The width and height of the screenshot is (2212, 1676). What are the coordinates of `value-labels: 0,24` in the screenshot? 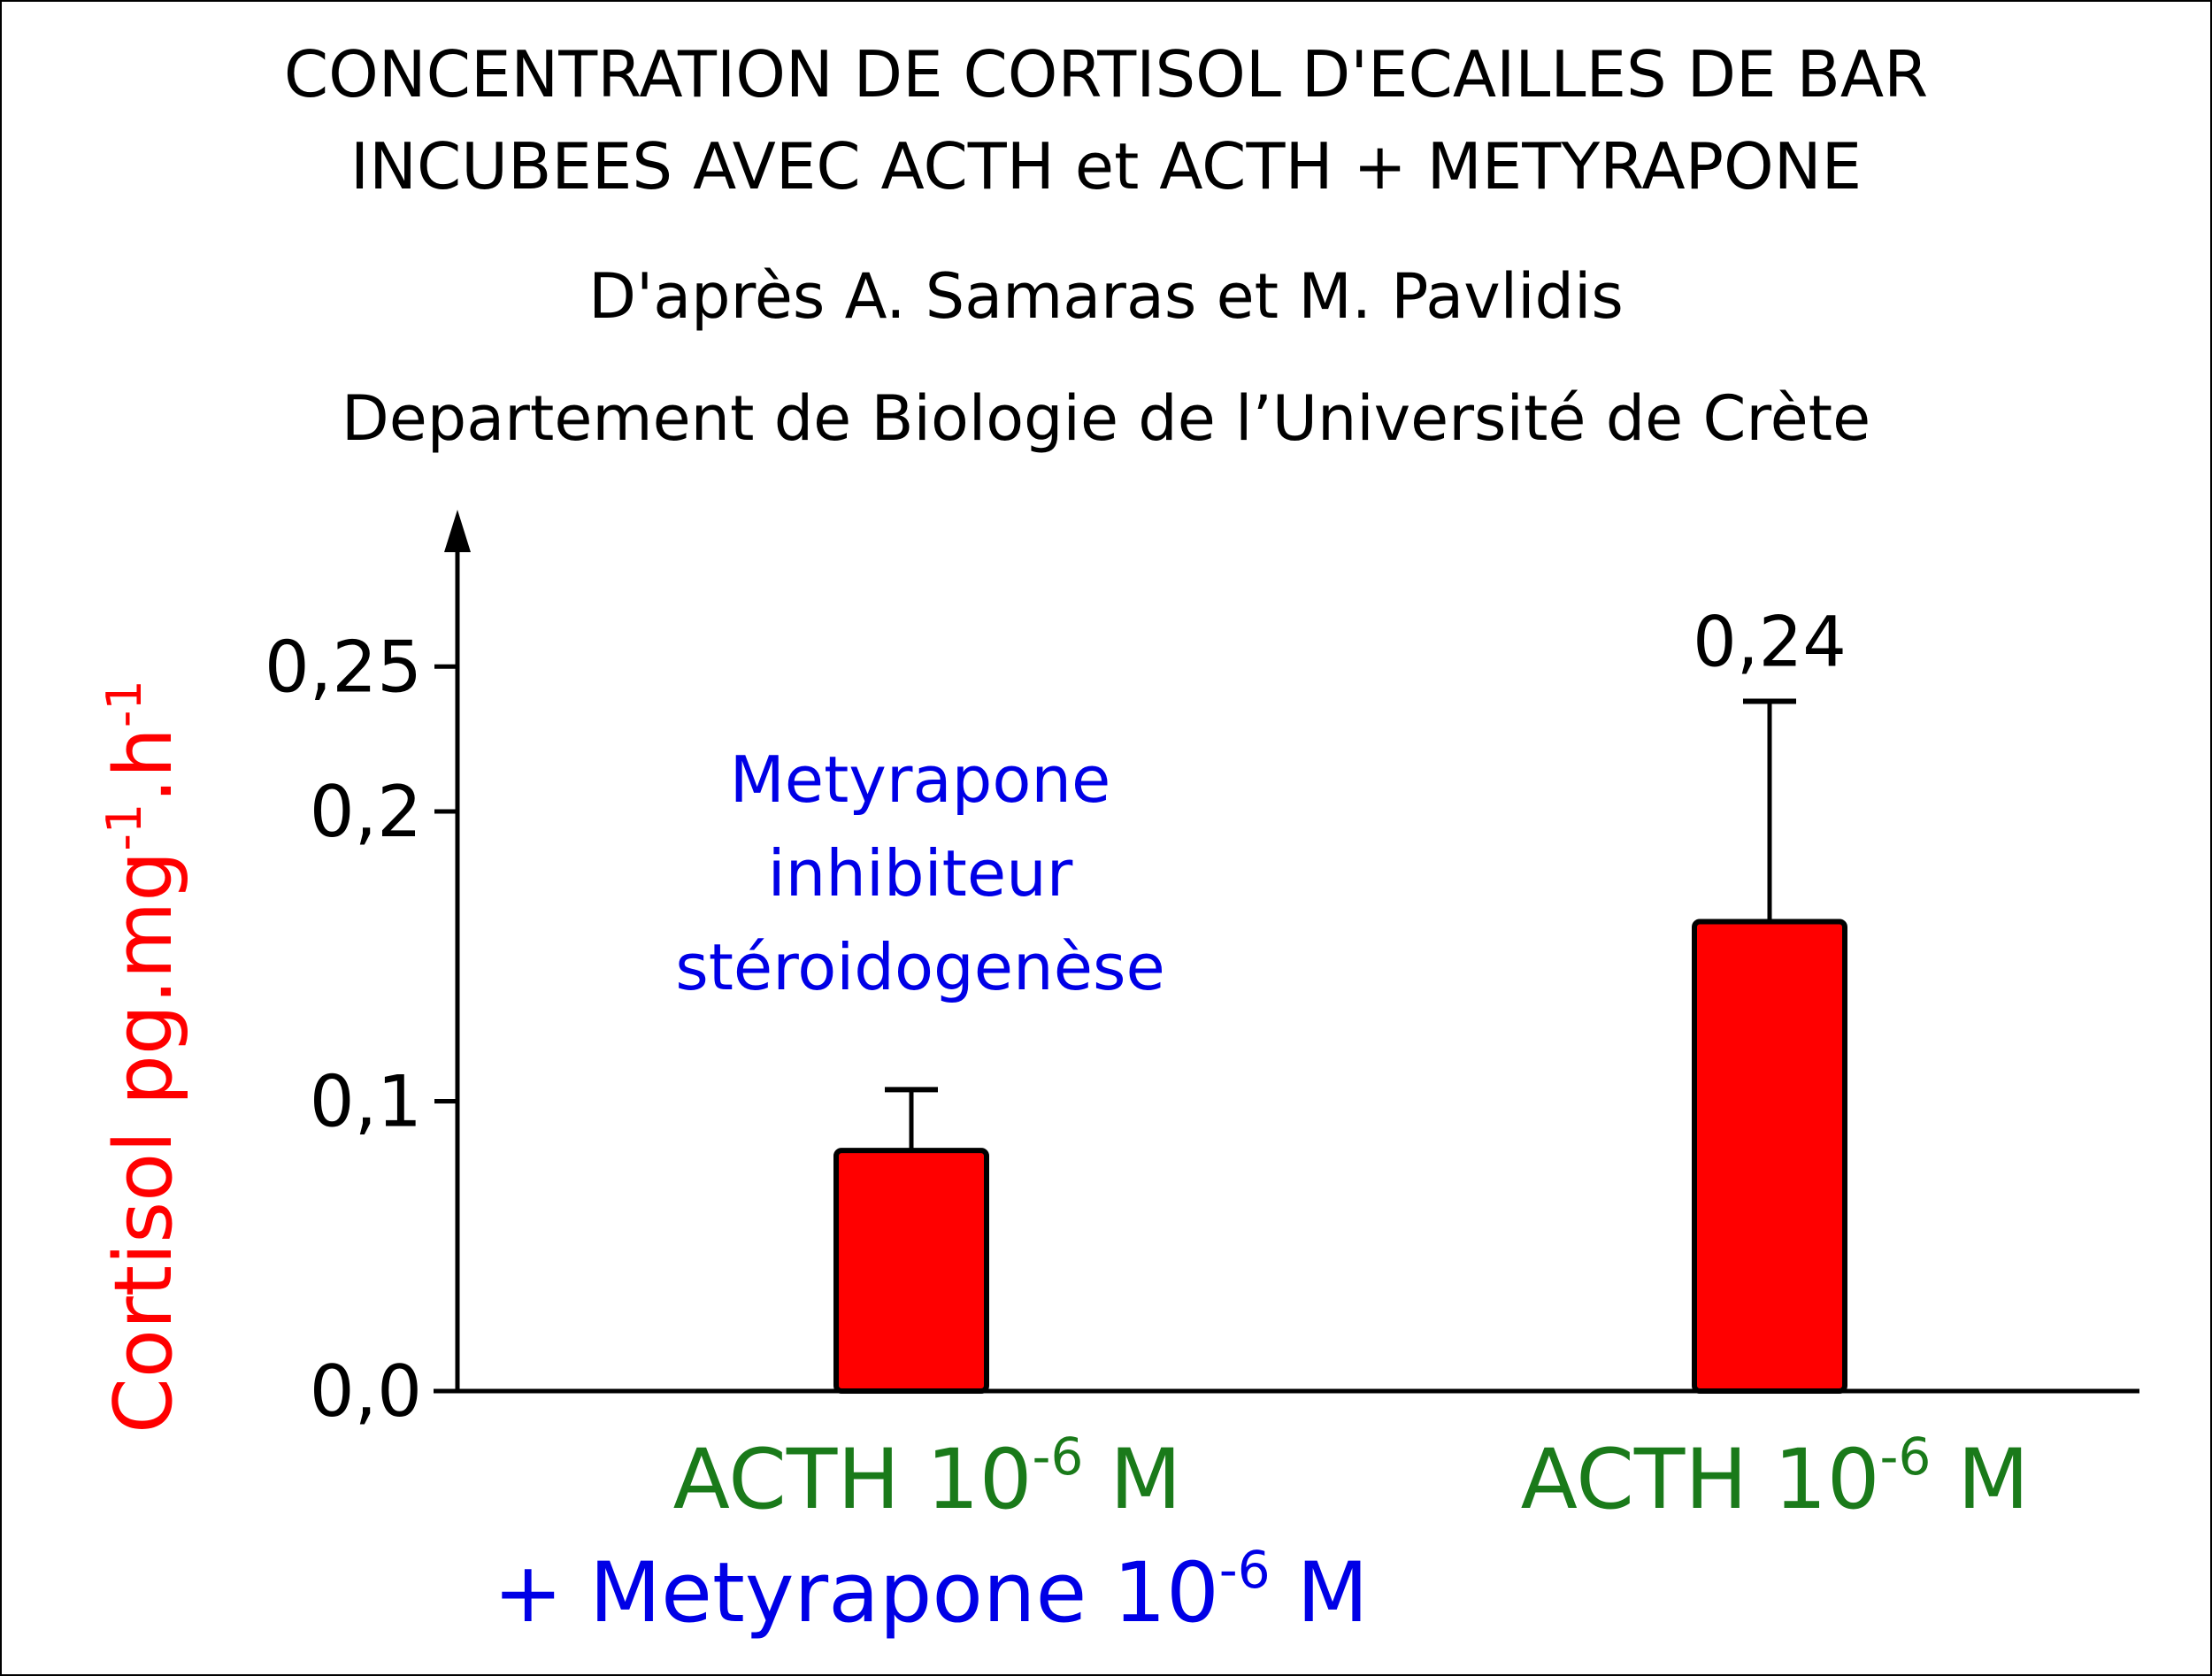 It's located at (1770, 643).